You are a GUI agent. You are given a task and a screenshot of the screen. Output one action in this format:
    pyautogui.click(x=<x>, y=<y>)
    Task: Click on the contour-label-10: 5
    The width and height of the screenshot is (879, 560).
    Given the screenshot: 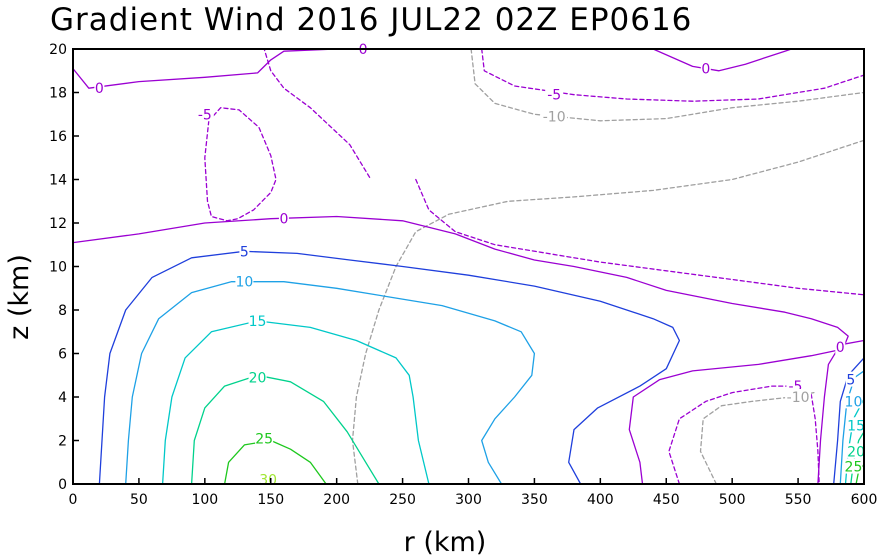 What is the action you would take?
    pyautogui.click(x=244, y=252)
    